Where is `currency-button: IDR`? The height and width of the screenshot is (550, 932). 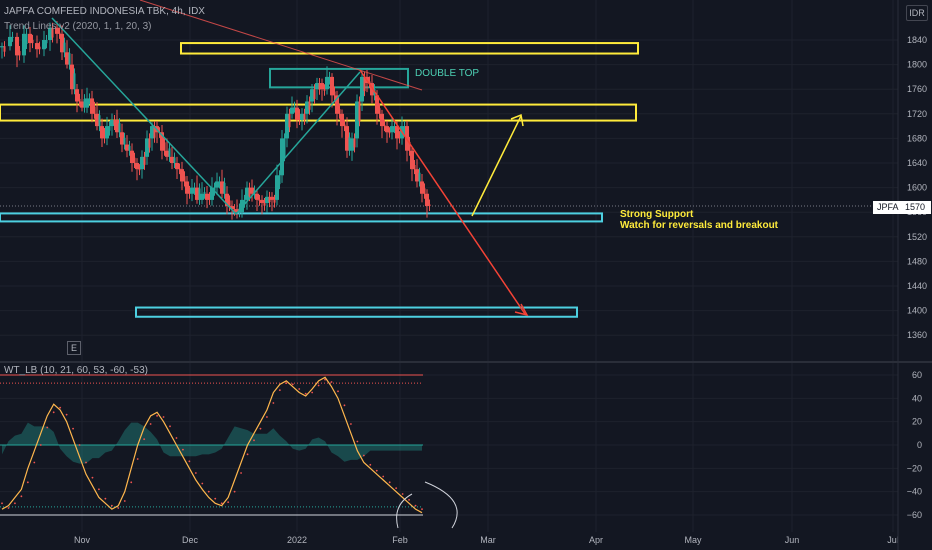 currency-button: IDR is located at coordinates (917, 13).